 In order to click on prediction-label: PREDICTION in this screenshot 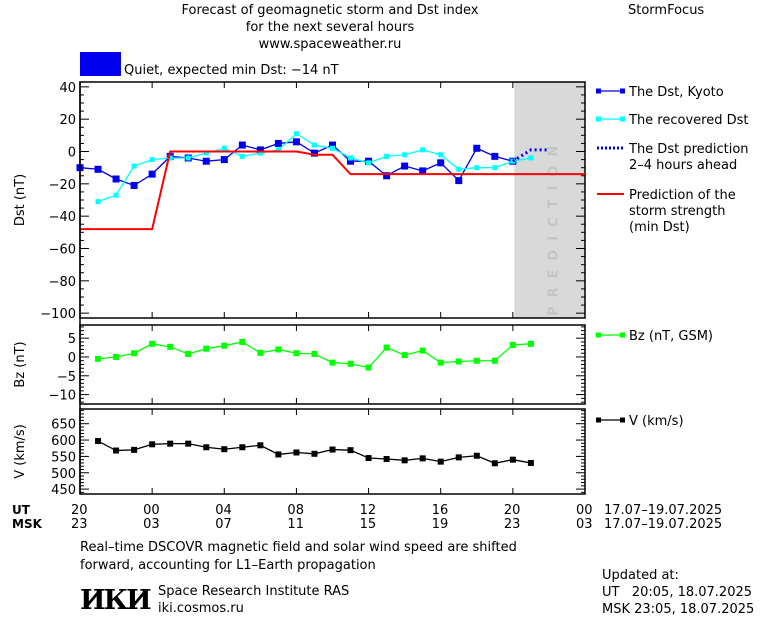, I will do `click(554, 226)`.